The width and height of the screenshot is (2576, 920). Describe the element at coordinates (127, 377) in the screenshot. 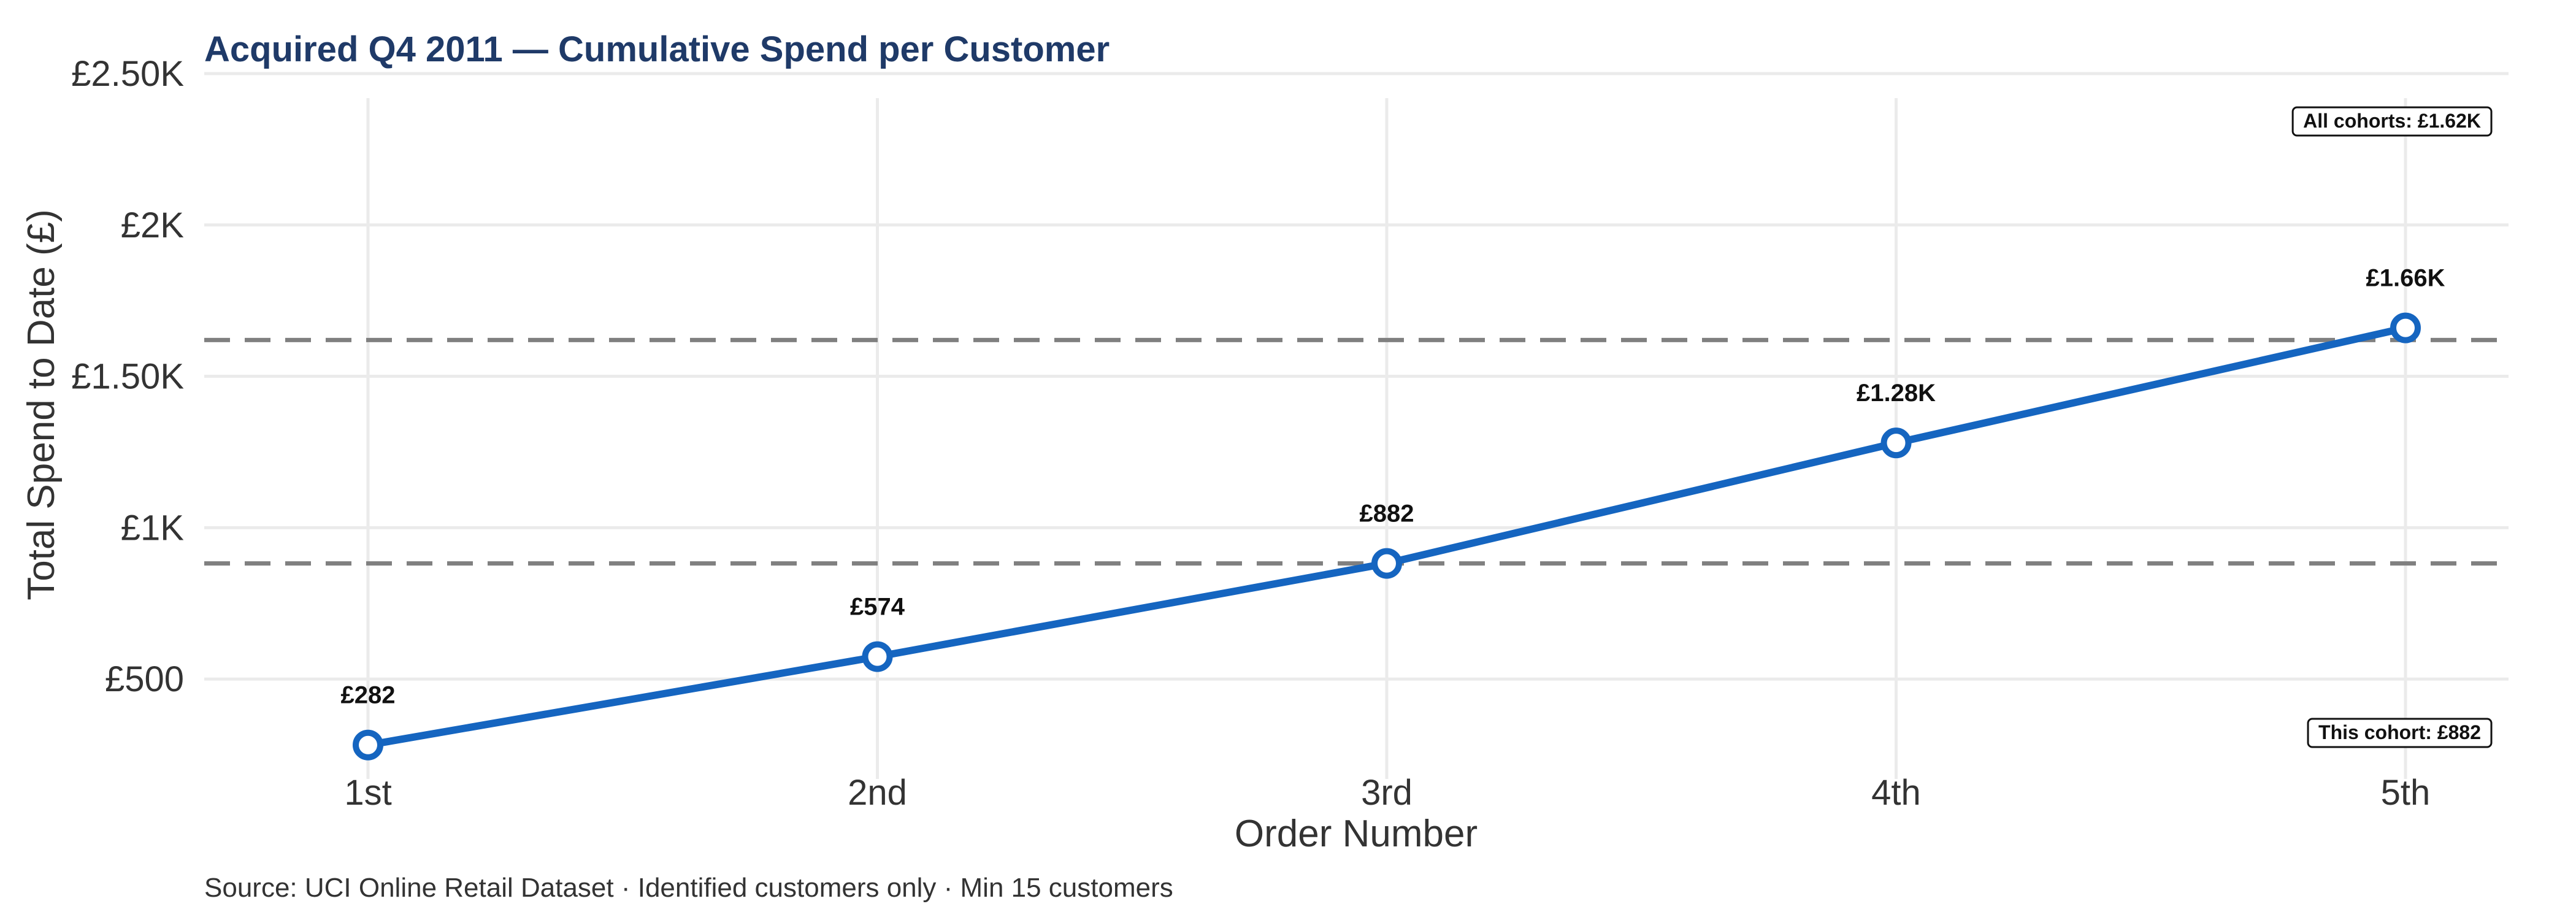

I see `y-tick-label: £1.50K` at that location.